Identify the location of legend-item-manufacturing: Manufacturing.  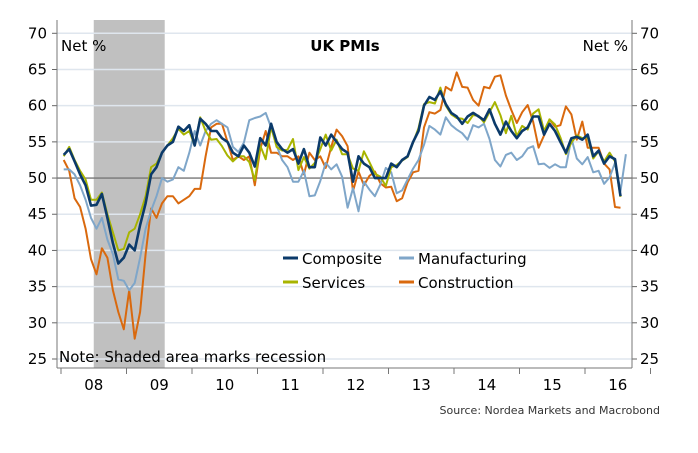
(463, 259).